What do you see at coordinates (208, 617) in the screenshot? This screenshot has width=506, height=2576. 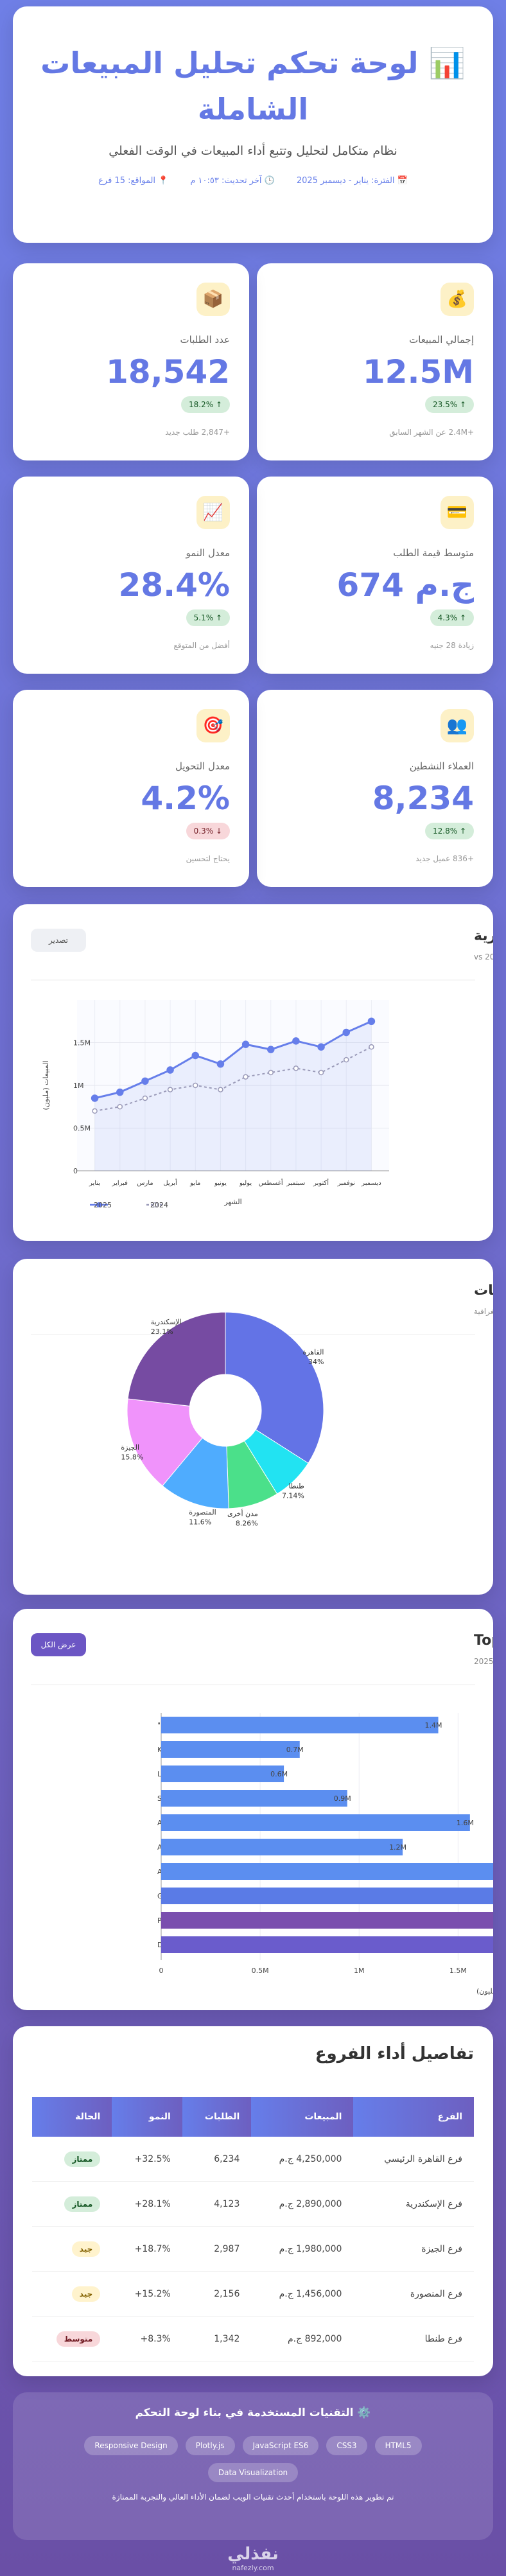 I see `kpi-change: ↑ 5.1%` at bounding box center [208, 617].